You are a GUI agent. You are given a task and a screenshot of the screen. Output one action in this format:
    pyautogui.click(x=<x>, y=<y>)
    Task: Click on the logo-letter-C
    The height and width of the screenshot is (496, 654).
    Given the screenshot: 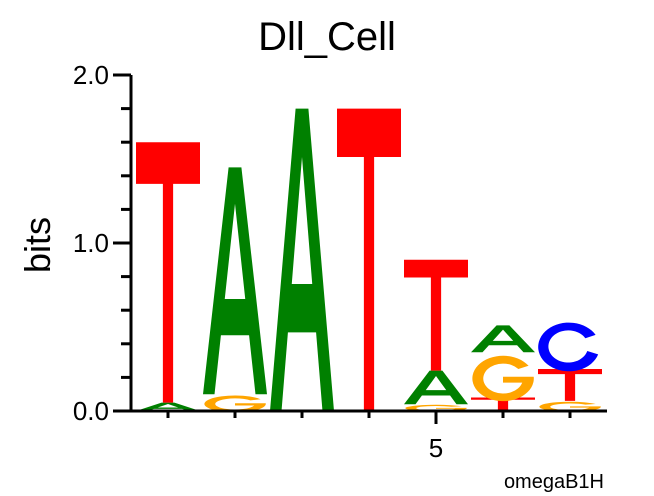 What is the action you would take?
    pyautogui.click(x=568, y=347)
    